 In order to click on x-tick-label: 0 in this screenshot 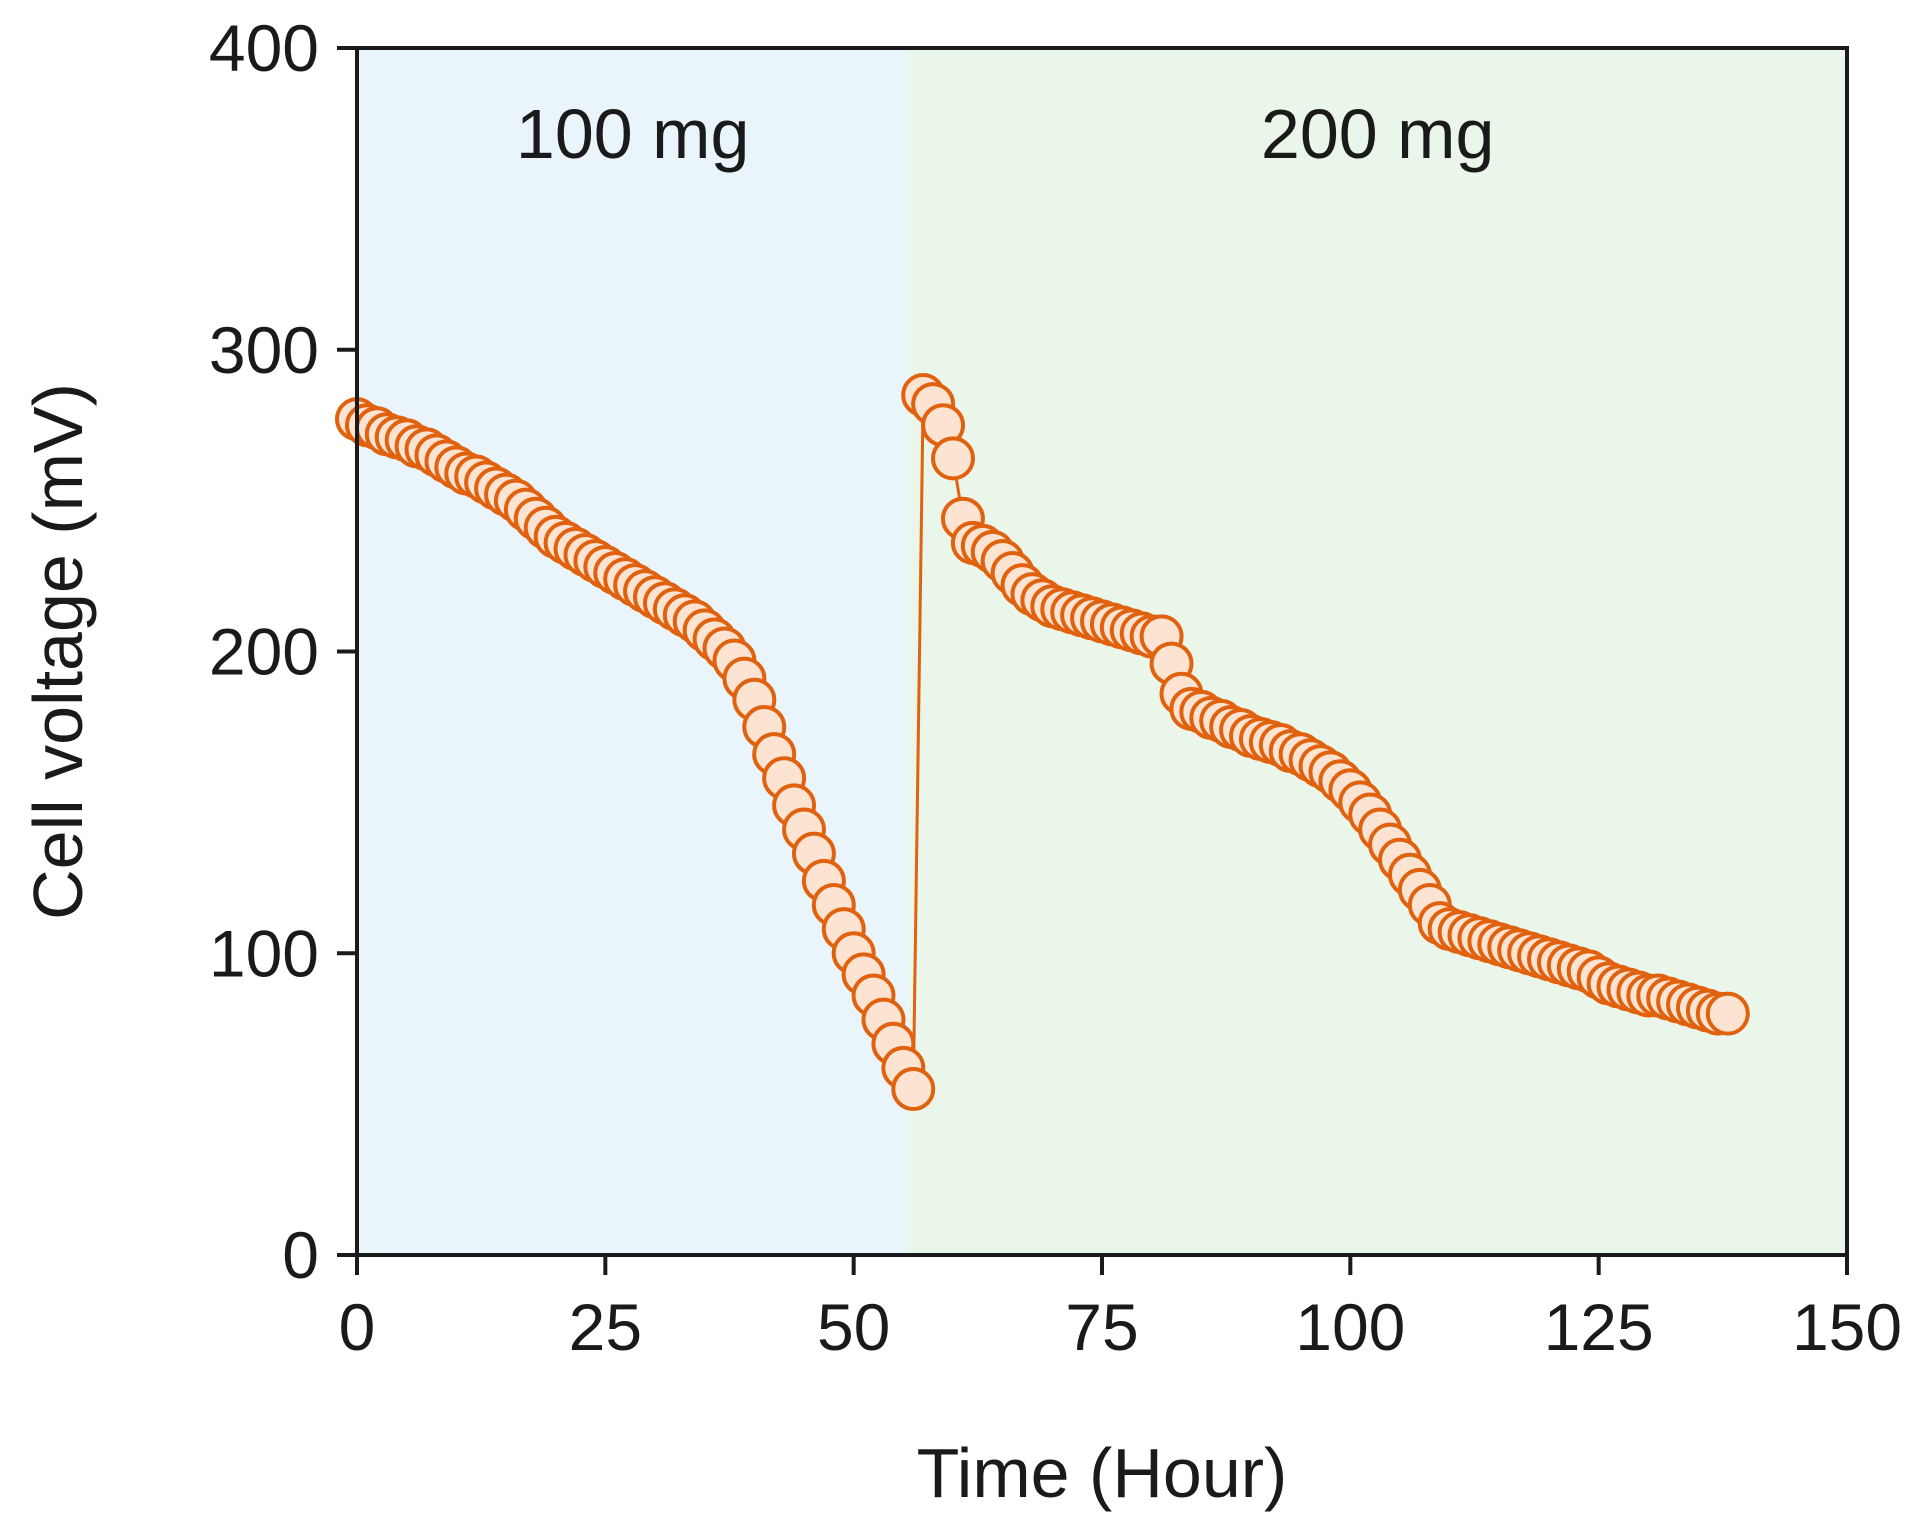, I will do `click(357, 1327)`.